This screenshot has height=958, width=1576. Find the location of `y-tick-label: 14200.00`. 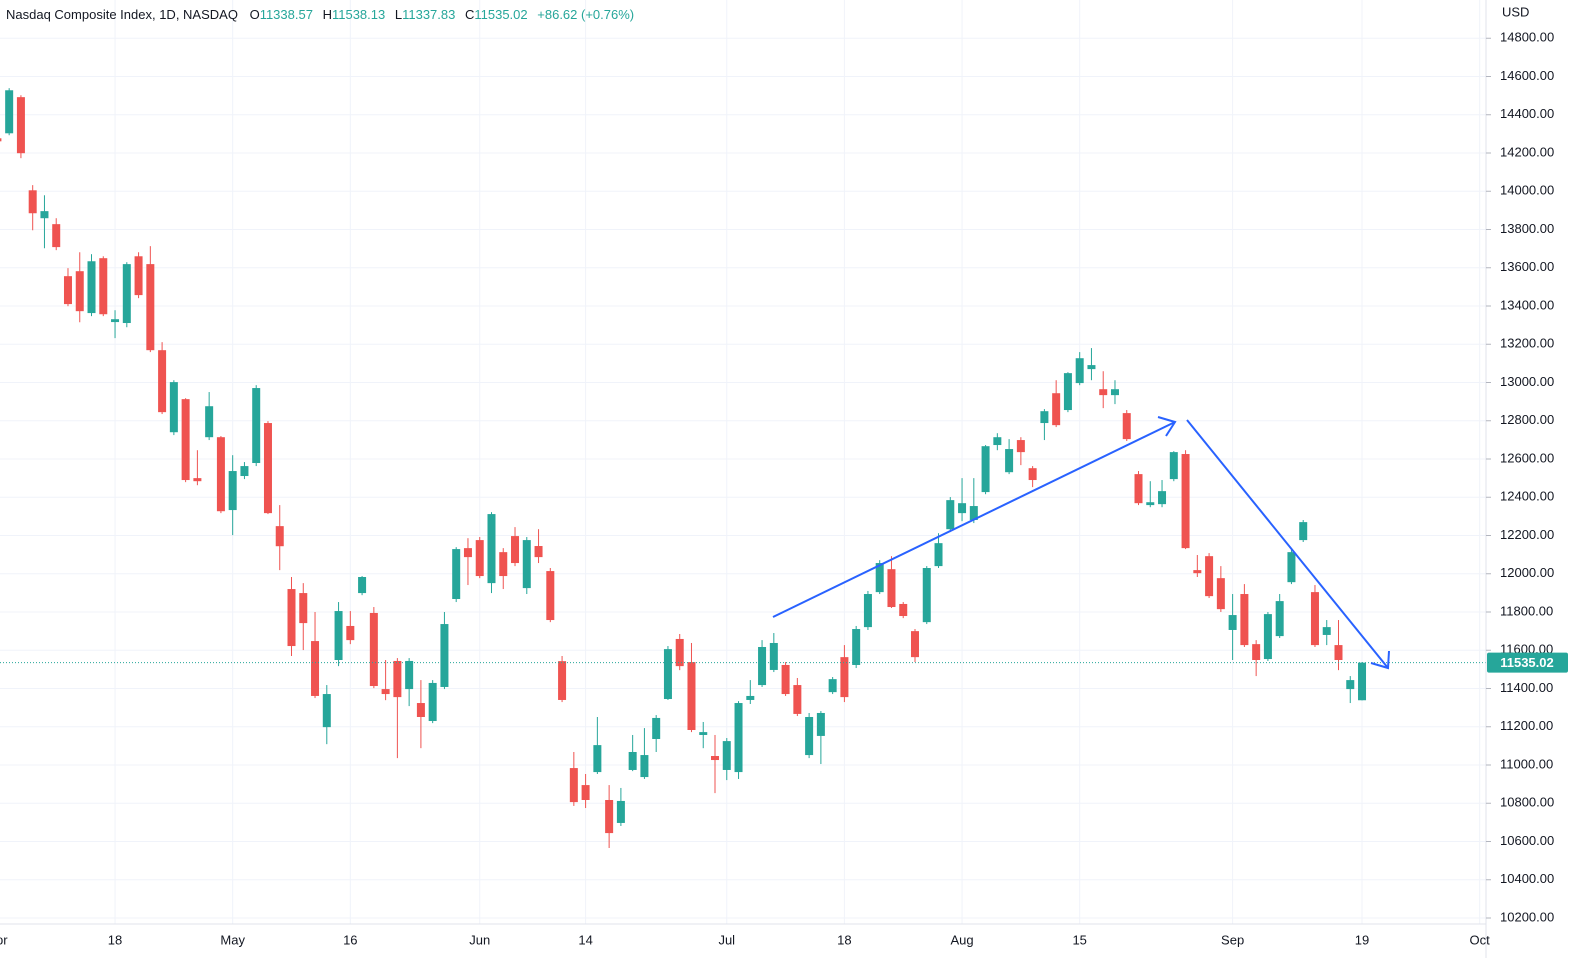

y-tick-label: 14200.00 is located at coordinates (1527, 151).